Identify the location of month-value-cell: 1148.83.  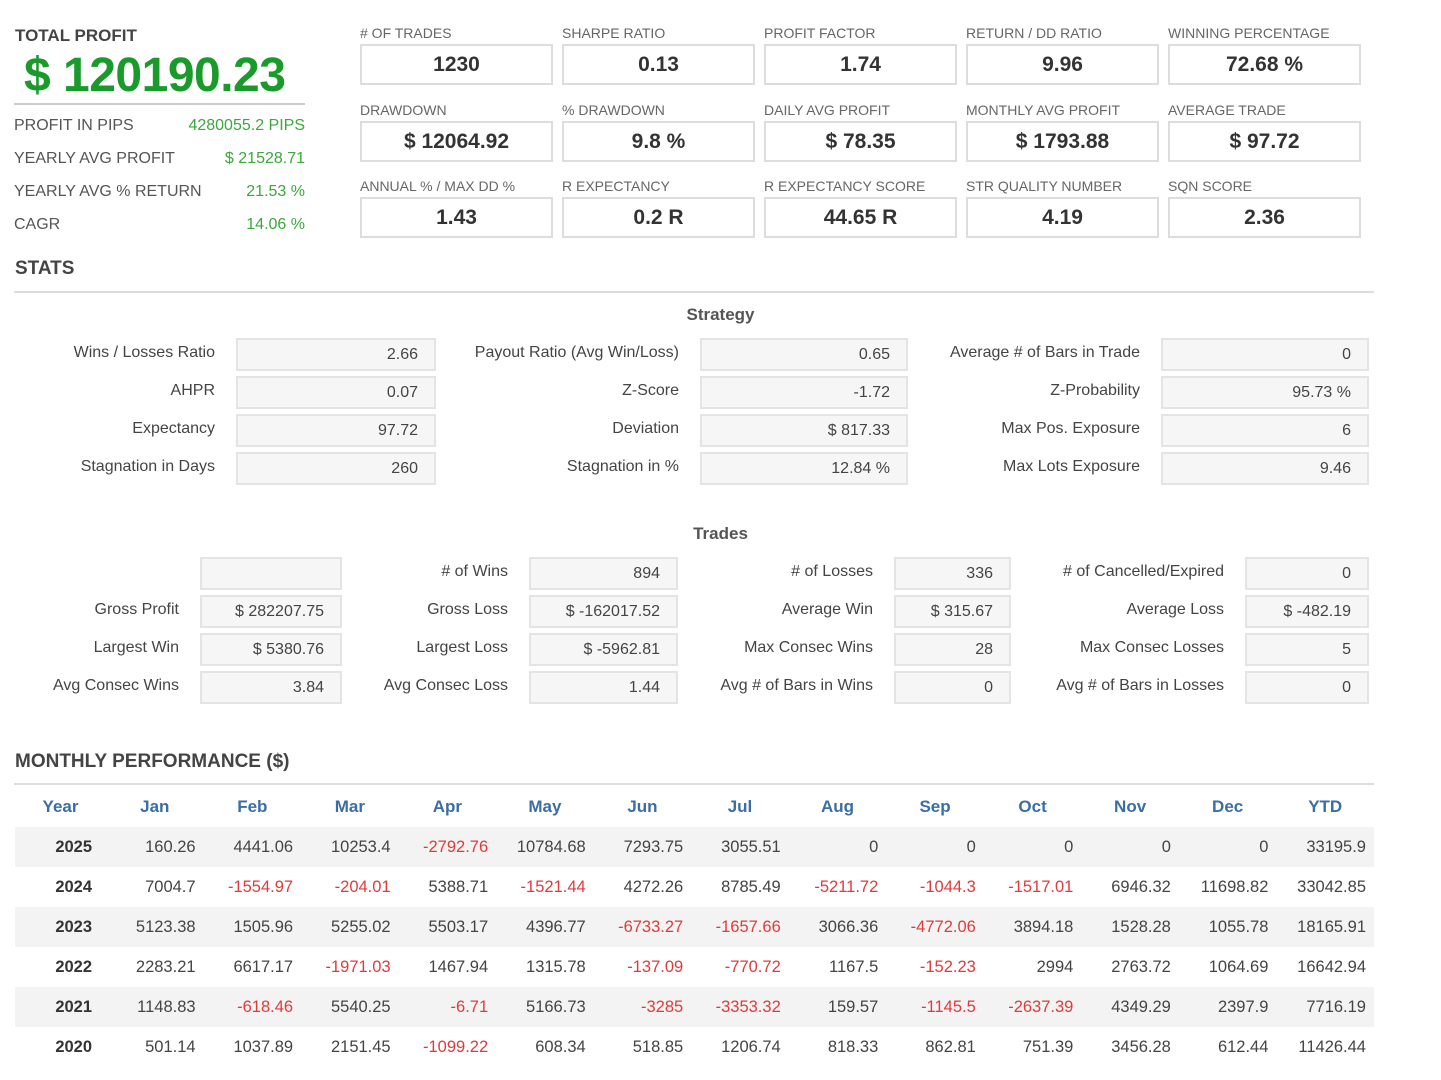
(155, 1007).